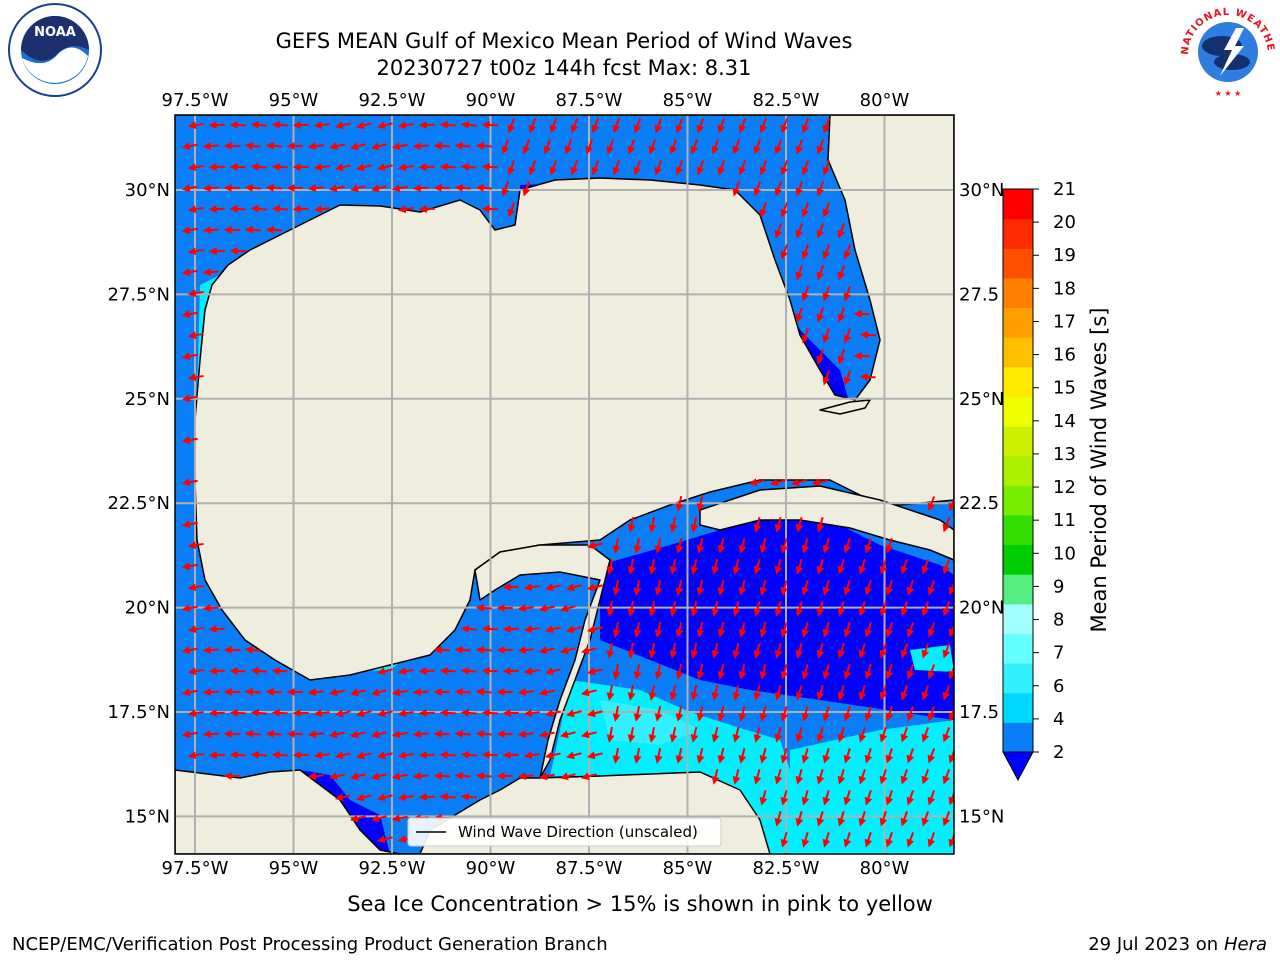 The image size is (1280, 964). What do you see at coordinates (1064, 255) in the screenshot?
I see `colorbar-tick-label: 19` at bounding box center [1064, 255].